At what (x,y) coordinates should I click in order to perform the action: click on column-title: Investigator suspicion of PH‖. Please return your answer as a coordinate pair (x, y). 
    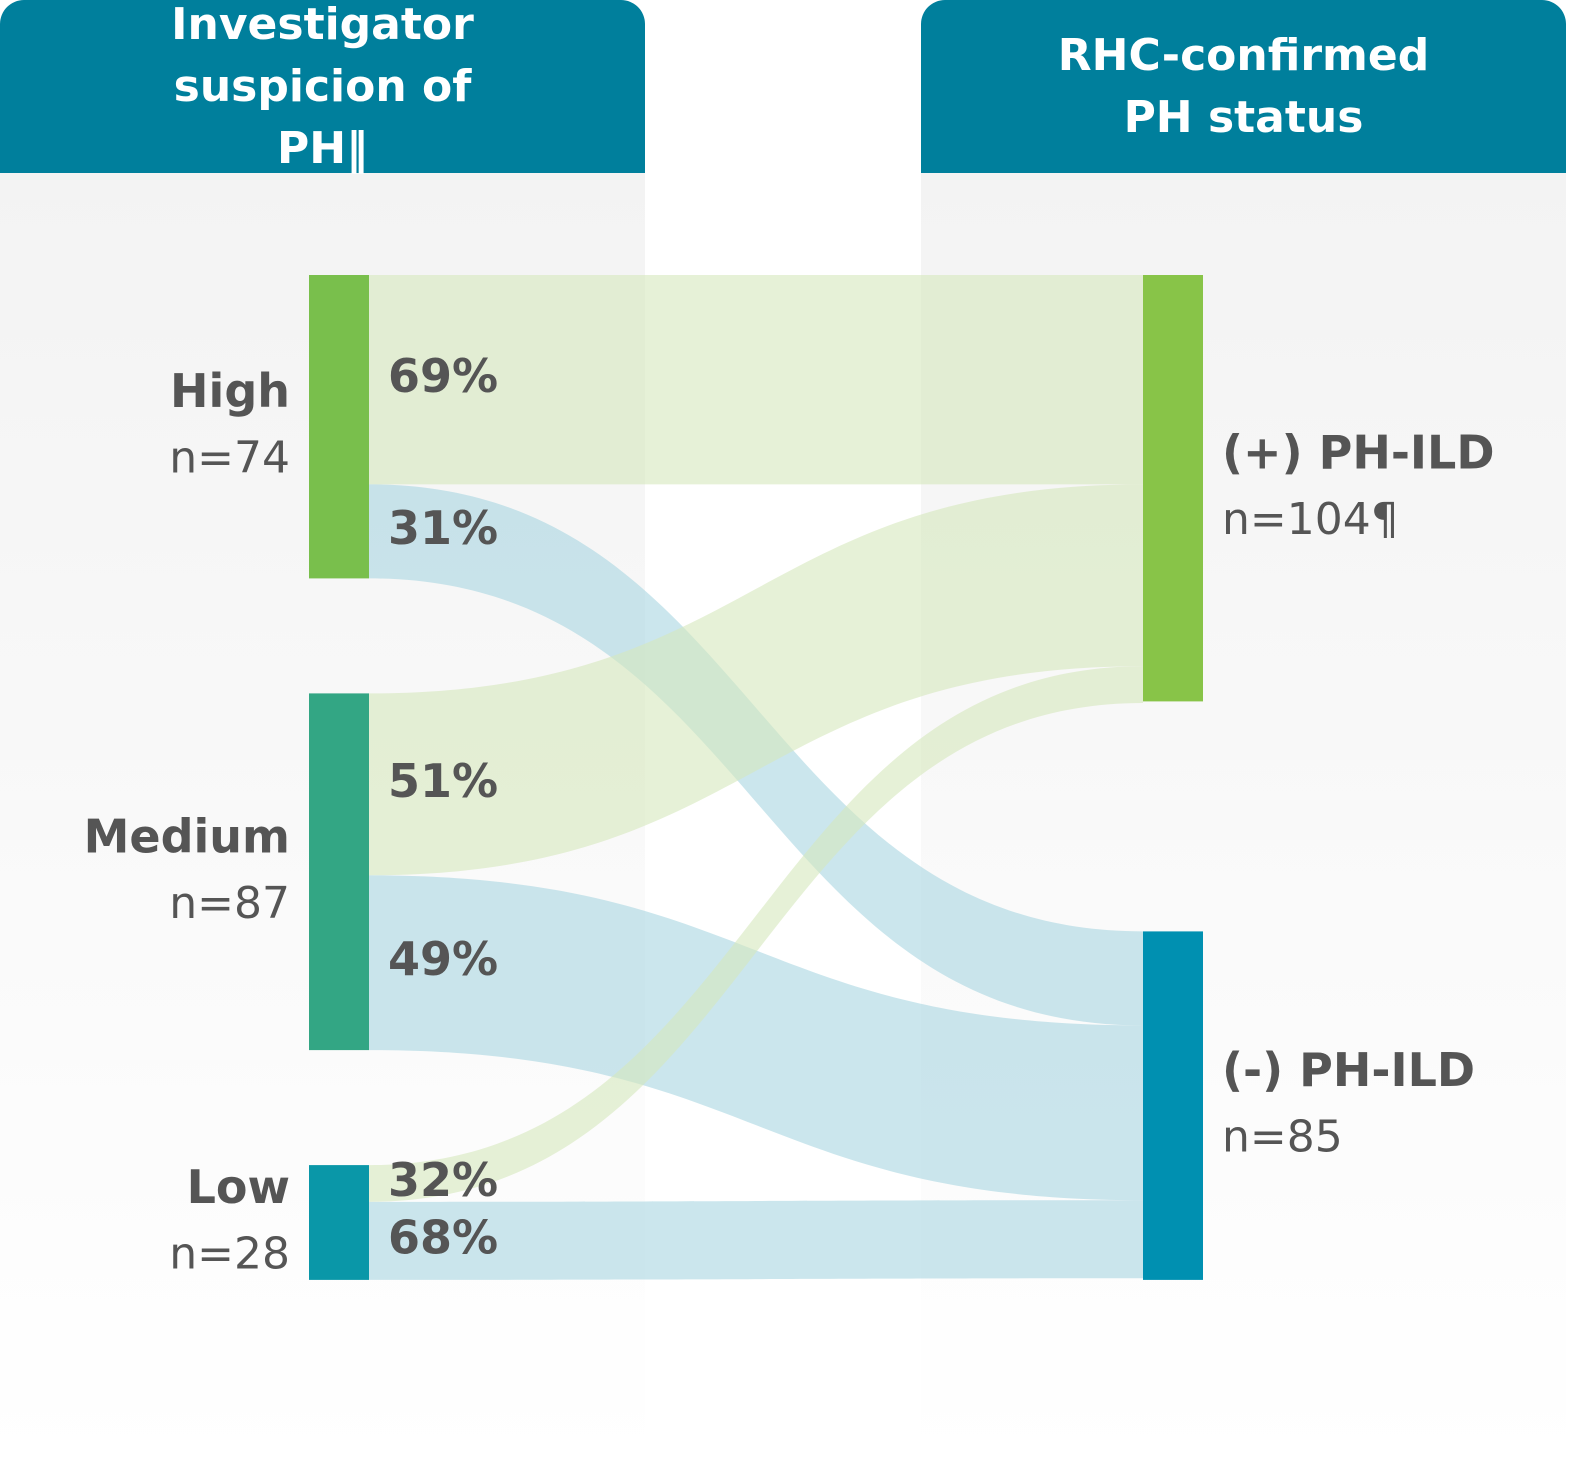
    Looking at the image, I should click on (322, 87).